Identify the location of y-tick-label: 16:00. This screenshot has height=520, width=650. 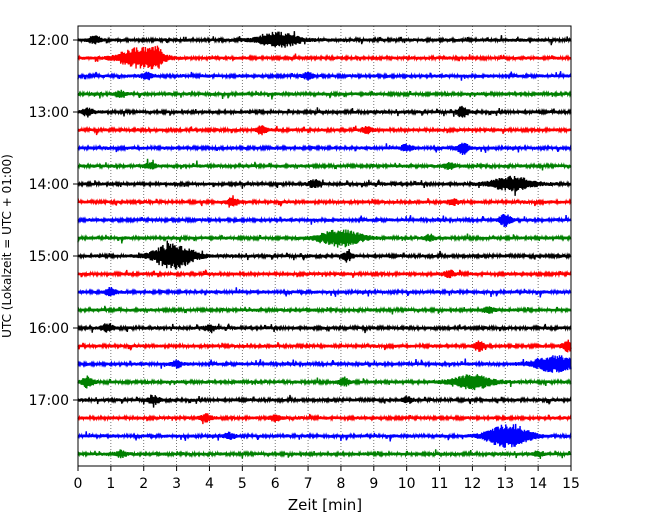
(49, 329).